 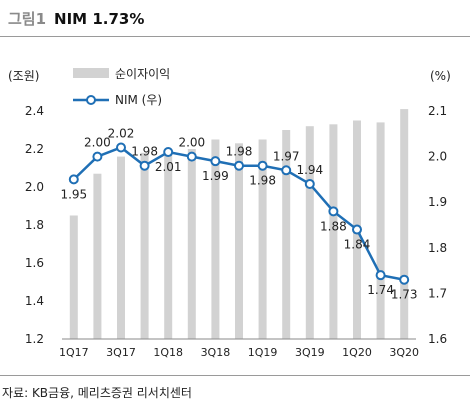 What do you see at coordinates (34, 149) in the screenshot?
I see `left-tick-label: 2.2` at bounding box center [34, 149].